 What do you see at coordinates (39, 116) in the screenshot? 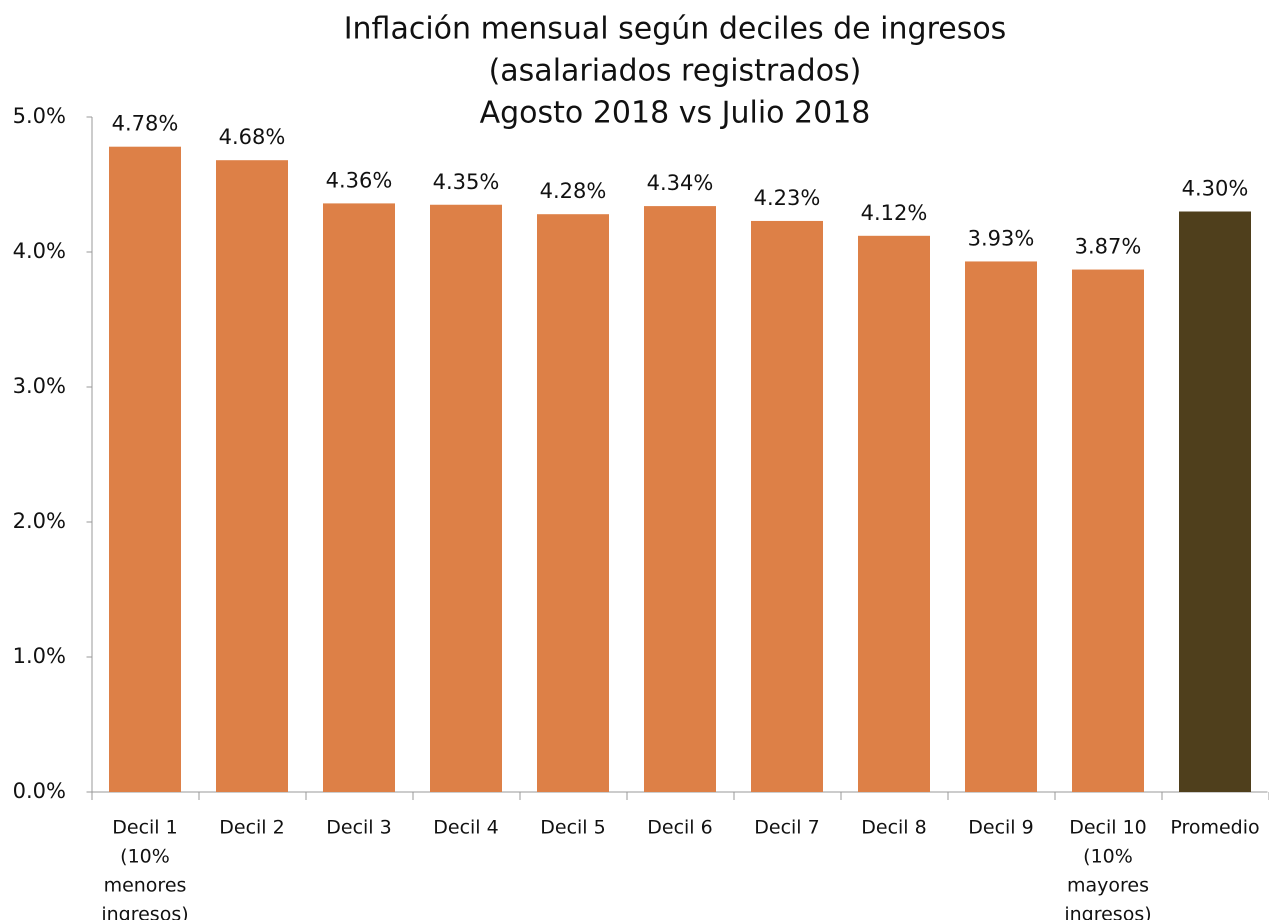
I see `y-tick-label: 5.0%` at bounding box center [39, 116].